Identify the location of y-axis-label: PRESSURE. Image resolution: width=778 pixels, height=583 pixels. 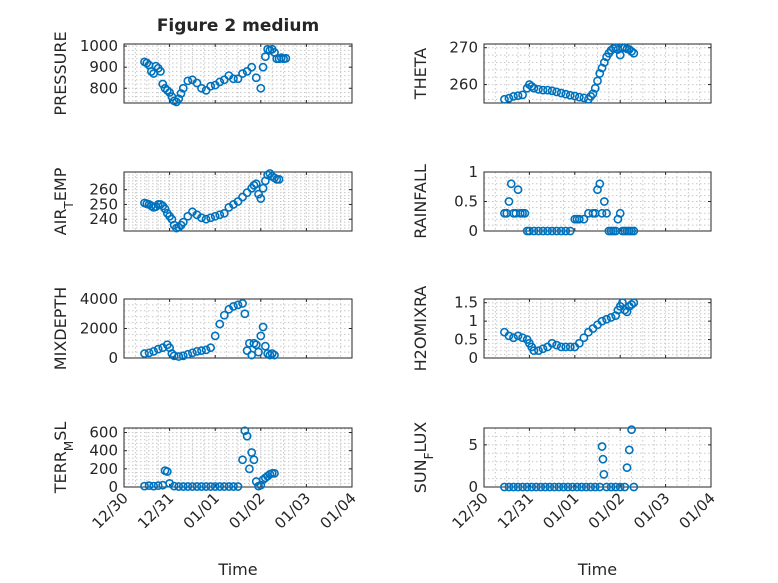
(60, 73).